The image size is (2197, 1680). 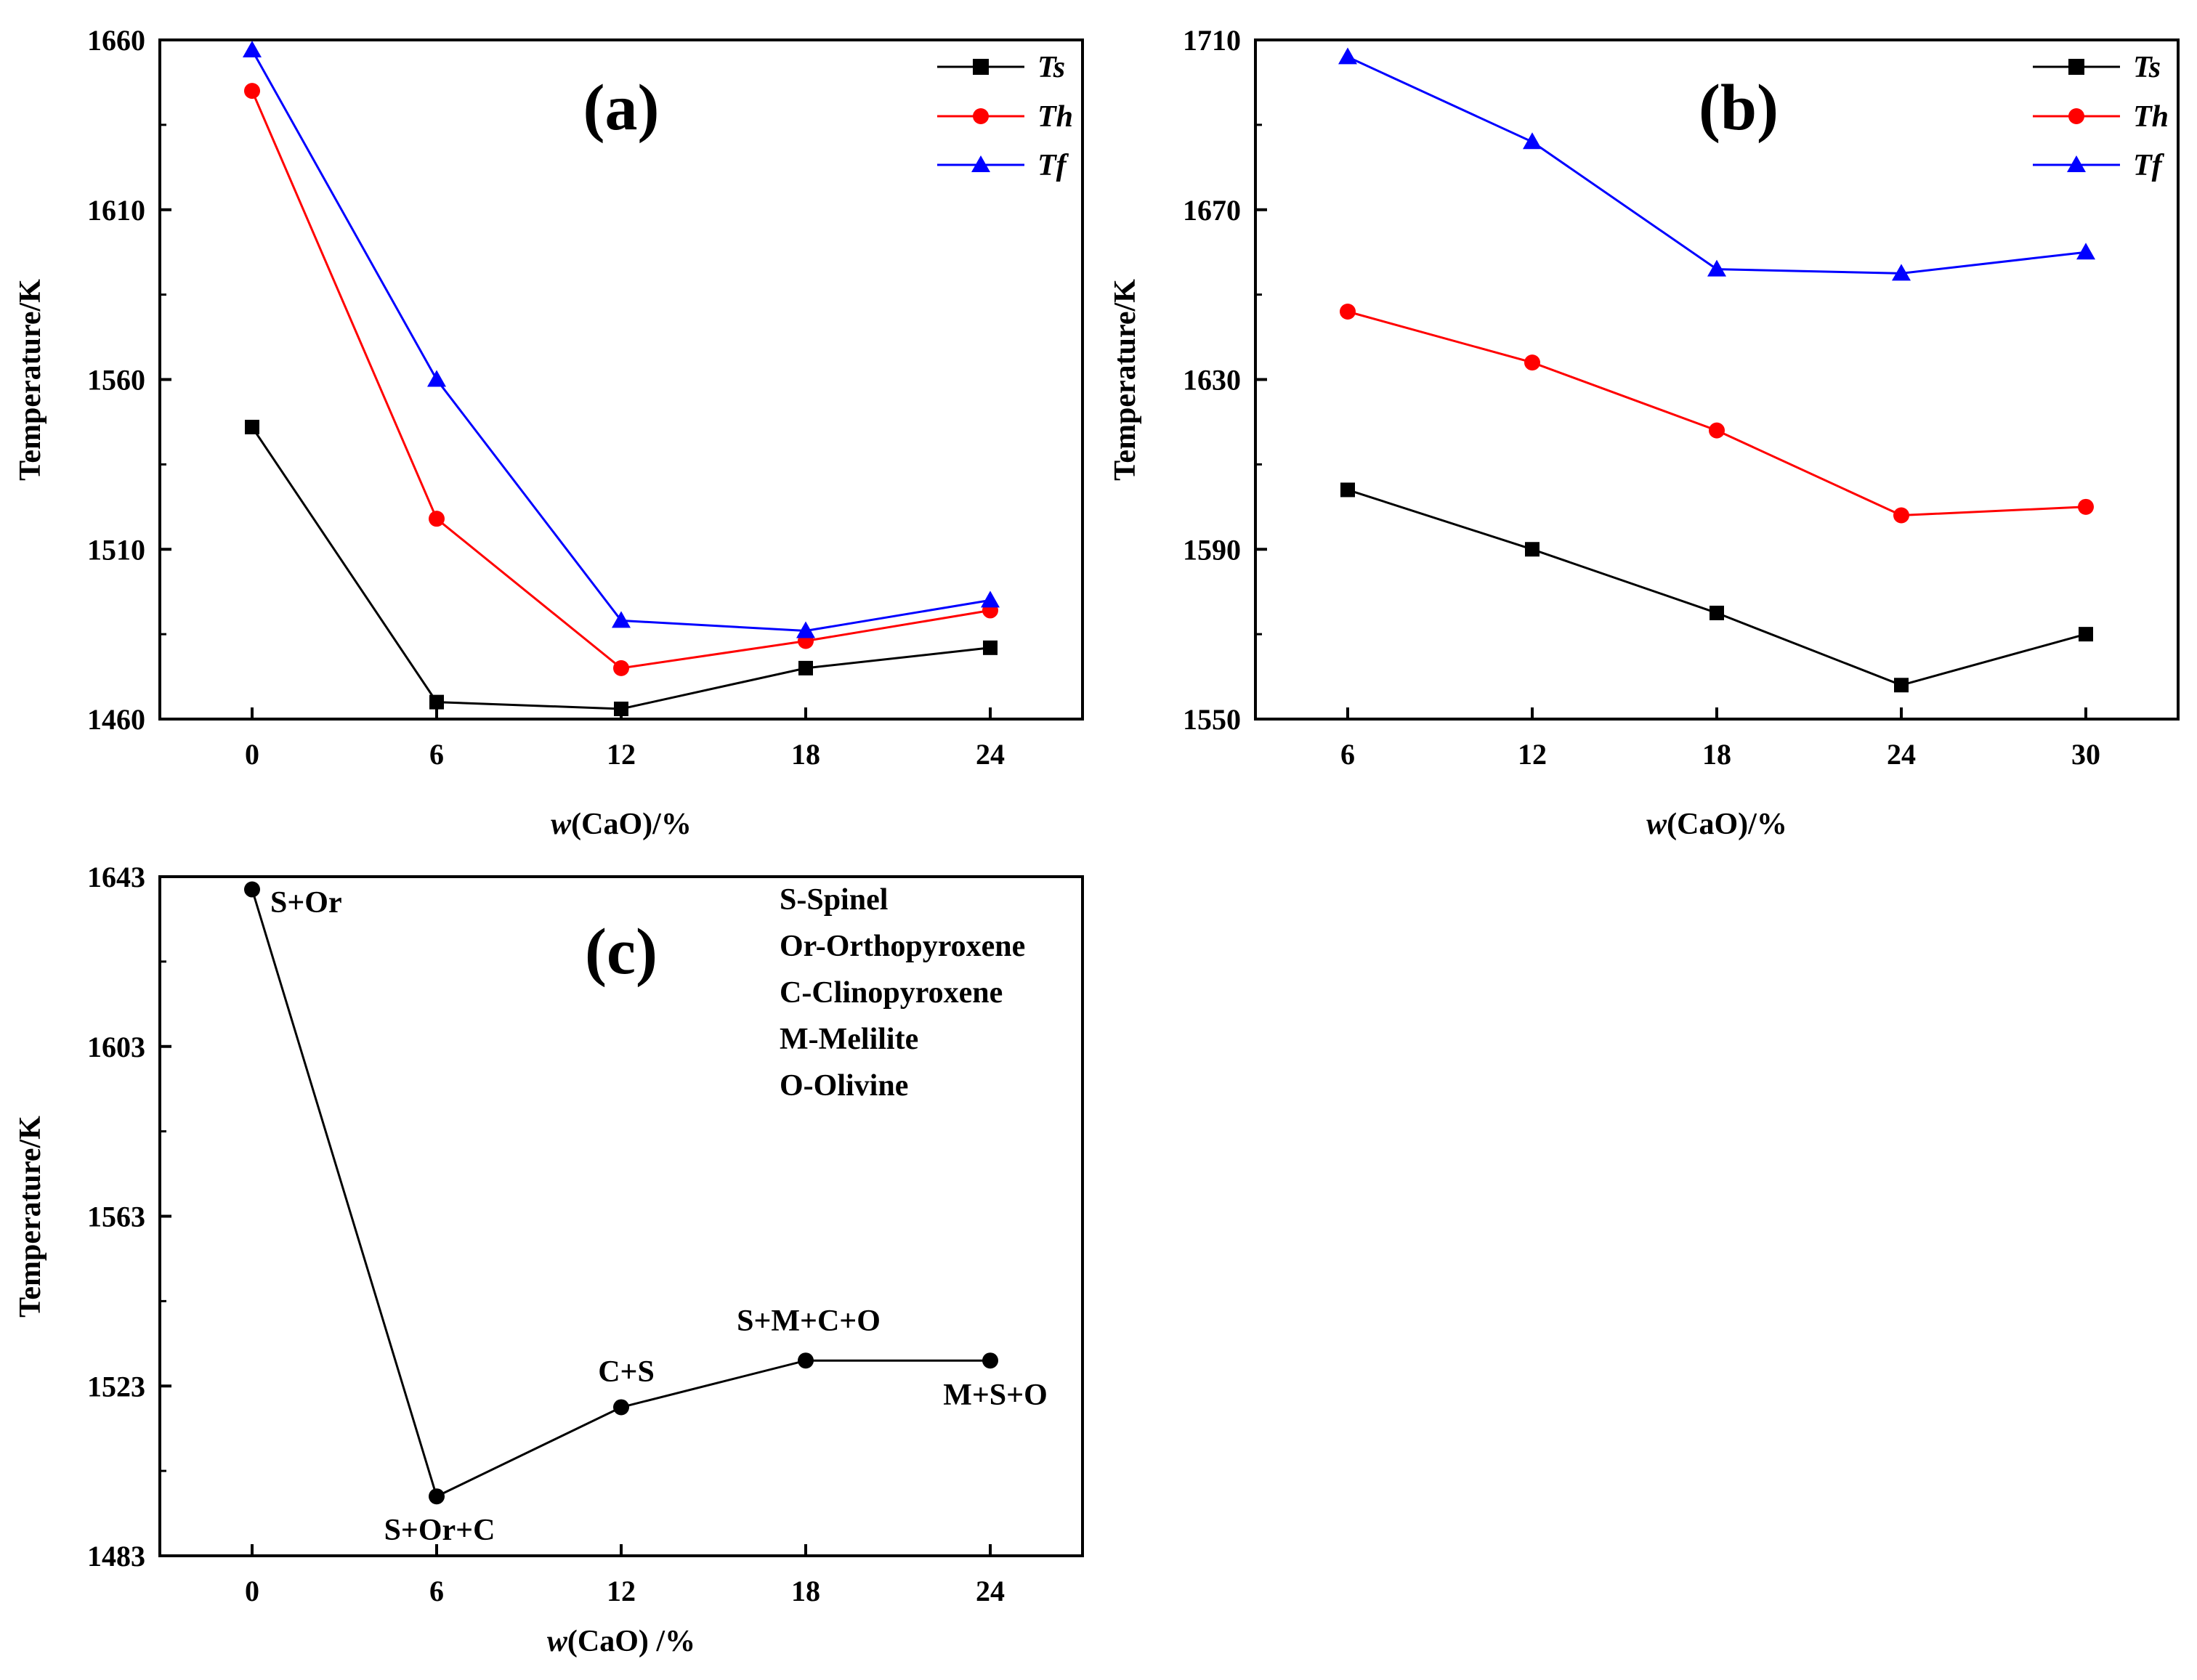 I want to click on panel-c-x-ticks: 0 6 12 18 24, so click(x=625, y=1575).